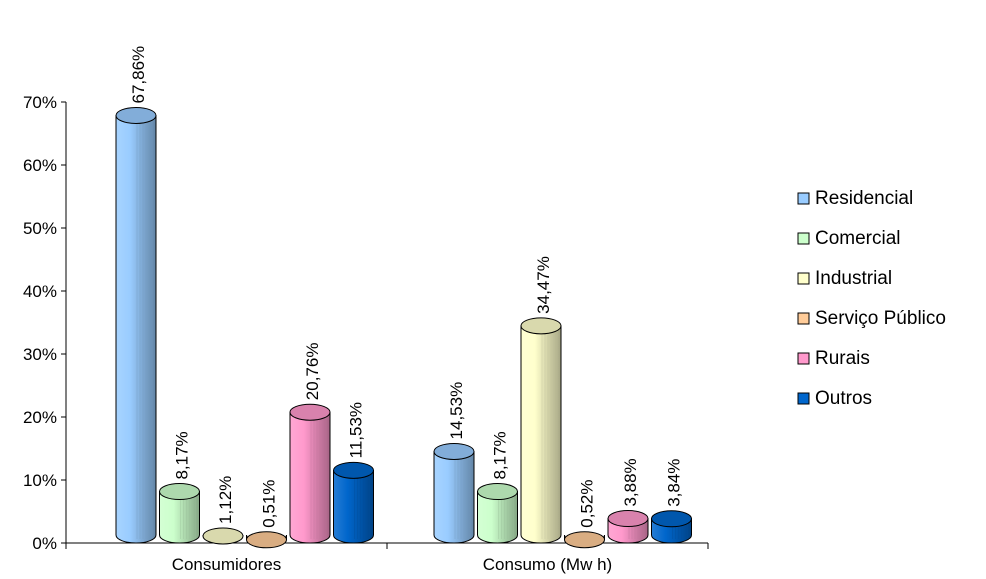 The height and width of the screenshot is (579, 986). I want to click on data-label-servico-publico-consumo-mw-h: 0,52%, so click(587, 504).